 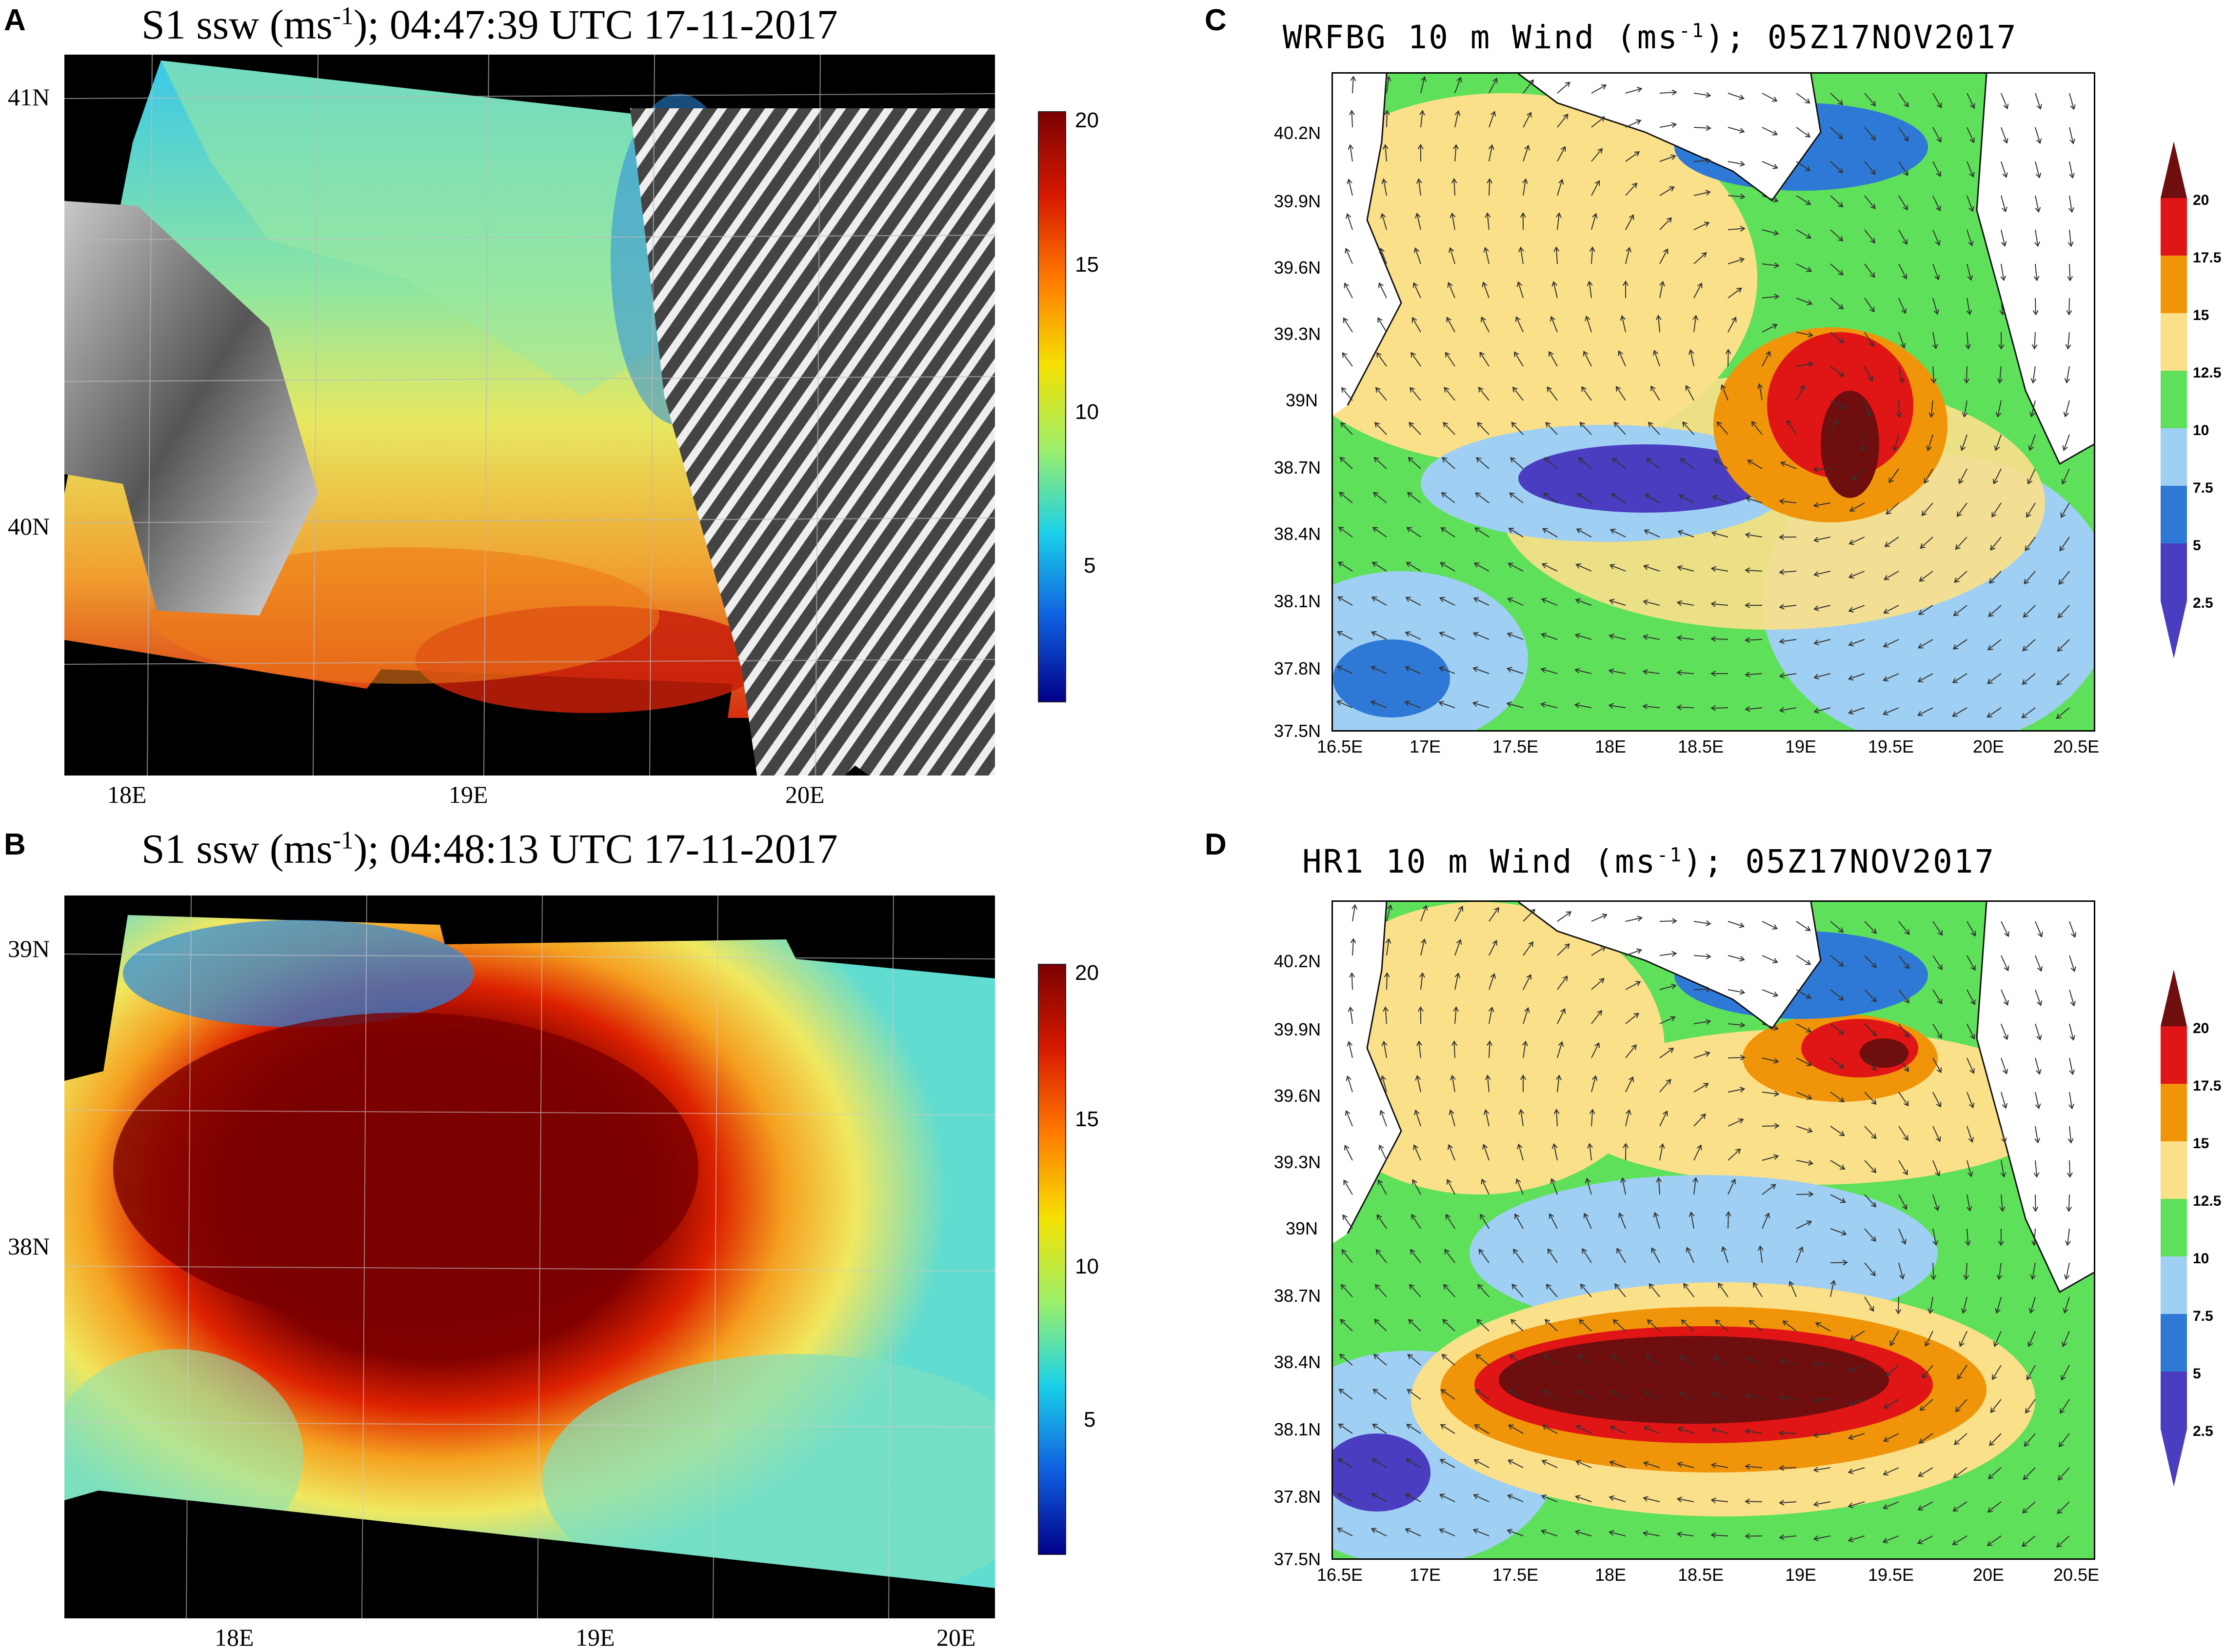 What do you see at coordinates (1297, 268) in the screenshot?
I see `lat-label: 39.6N` at bounding box center [1297, 268].